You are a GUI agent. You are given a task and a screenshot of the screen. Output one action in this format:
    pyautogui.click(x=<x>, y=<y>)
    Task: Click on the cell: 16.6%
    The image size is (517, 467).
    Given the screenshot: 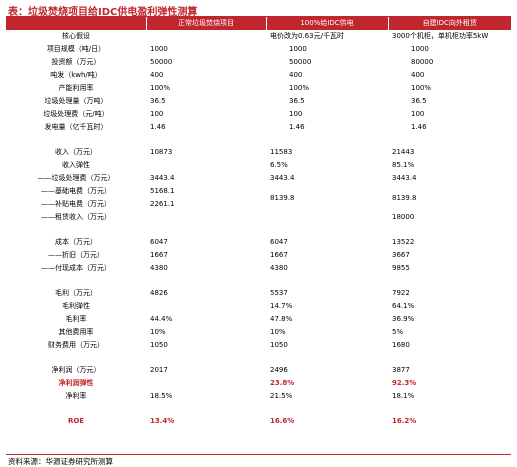 What is the action you would take?
    pyautogui.click(x=282, y=421)
    